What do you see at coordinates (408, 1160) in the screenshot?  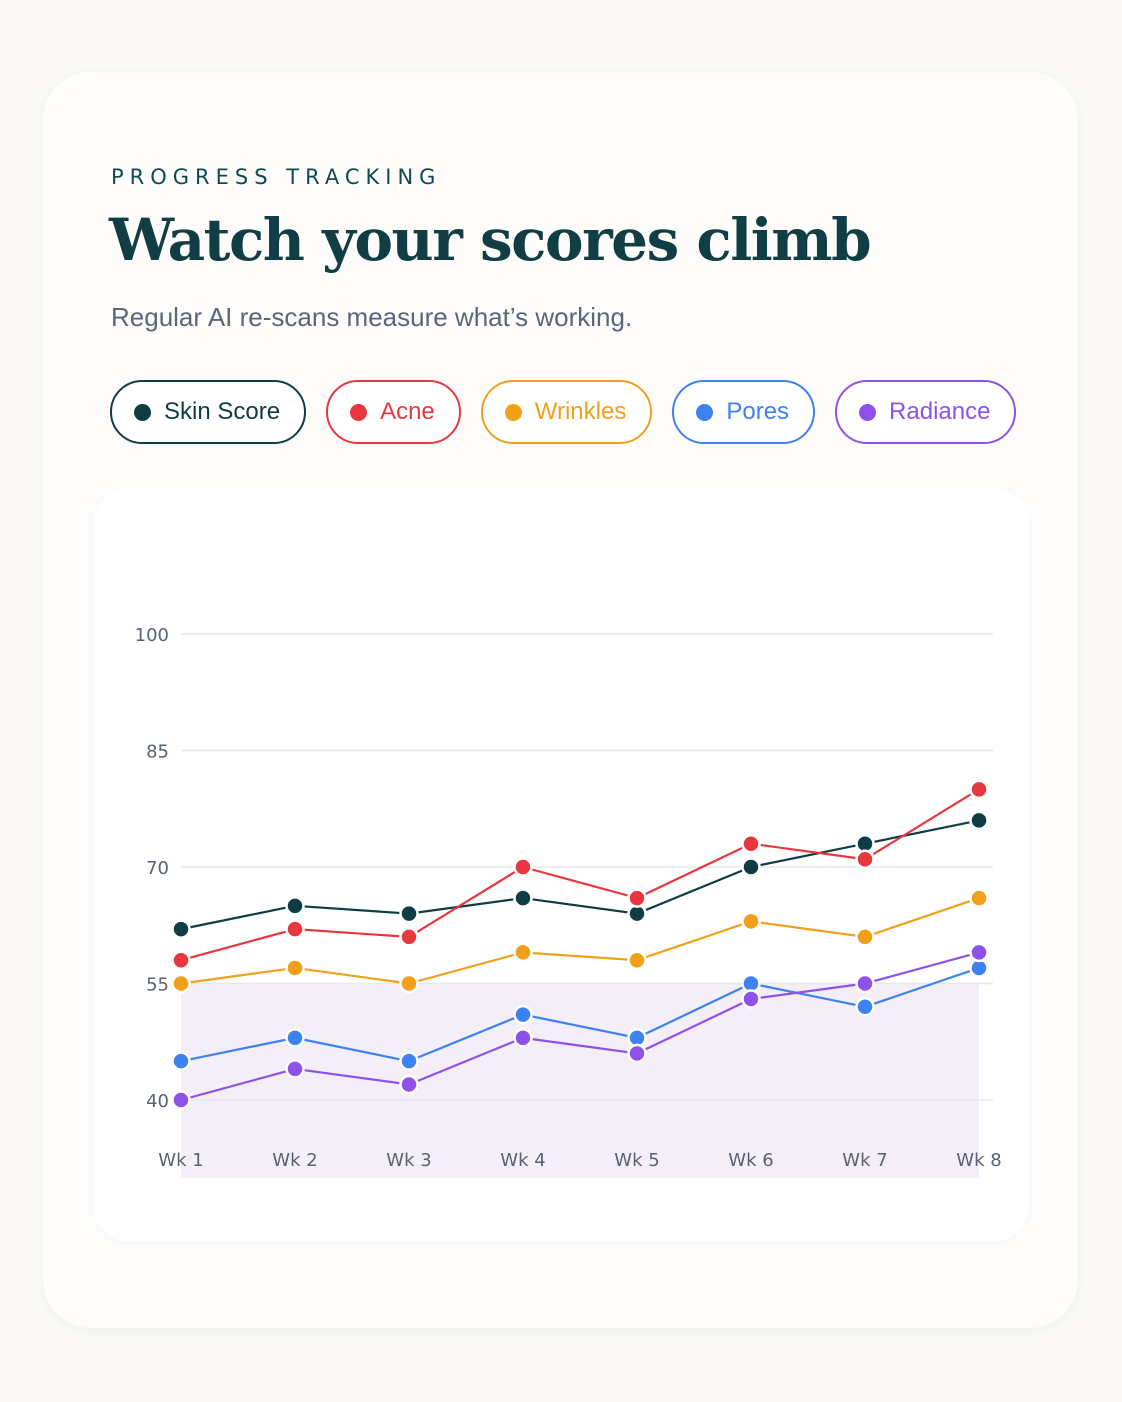 I see `x-tick-label: Wk 3` at bounding box center [408, 1160].